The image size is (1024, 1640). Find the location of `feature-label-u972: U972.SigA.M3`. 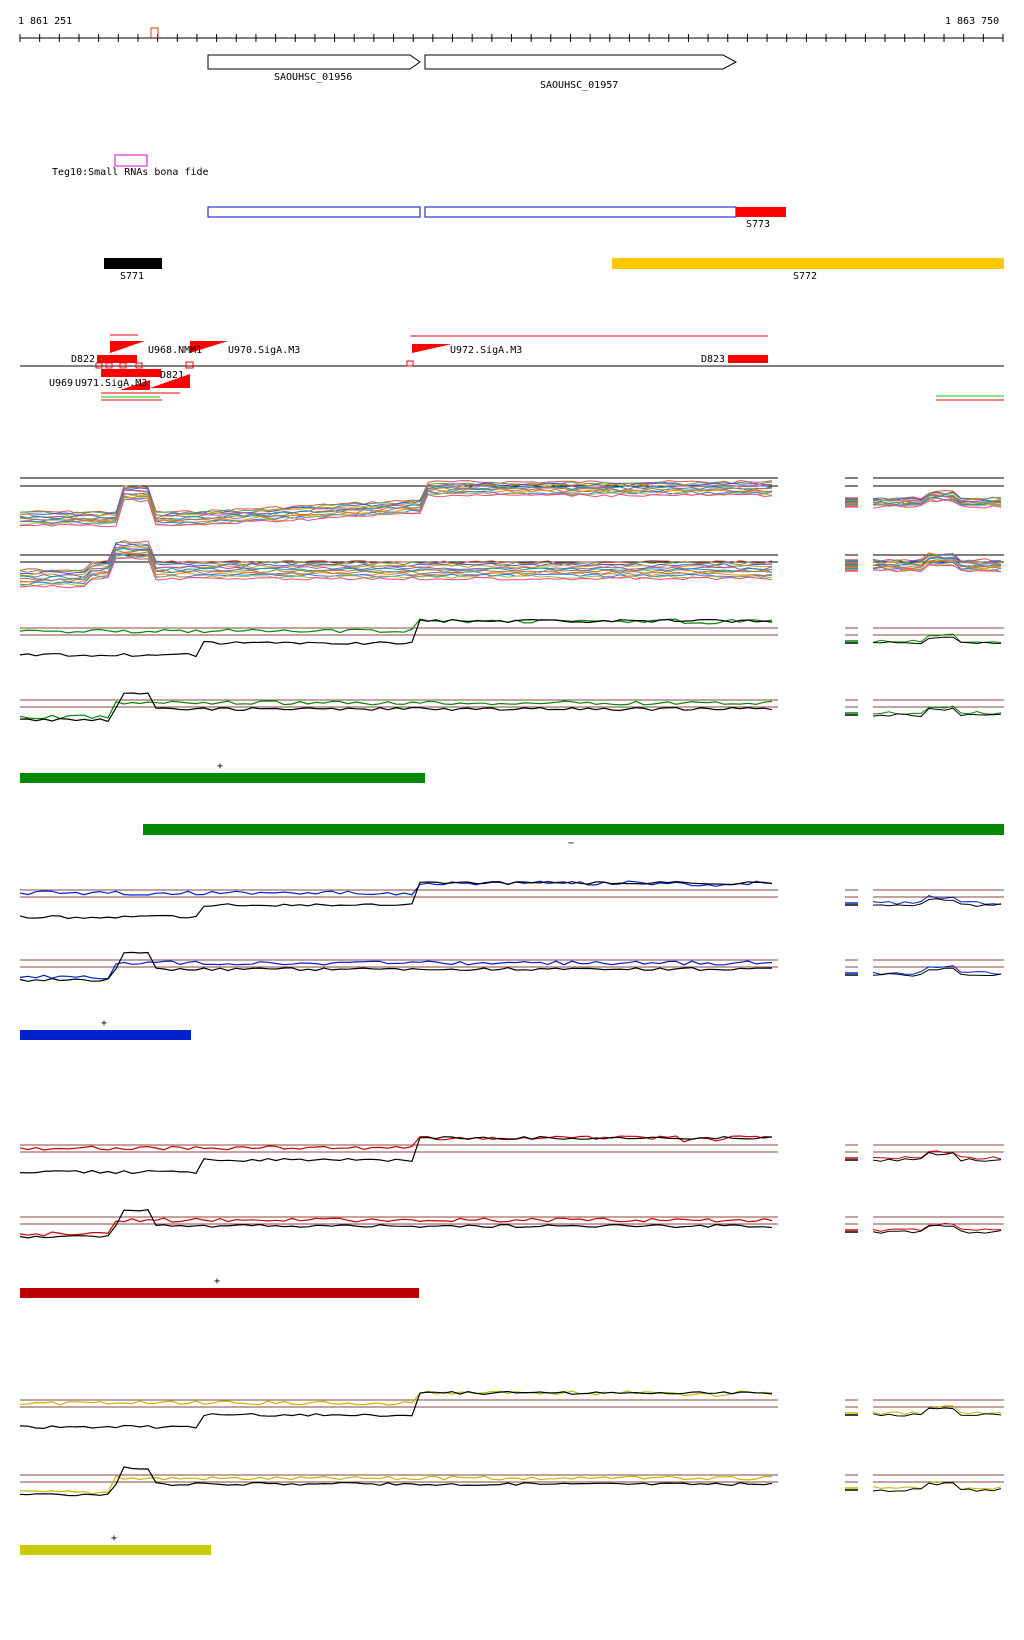

feature-label-u972: U972.SigA.M3 is located at coordinates (486, 350).